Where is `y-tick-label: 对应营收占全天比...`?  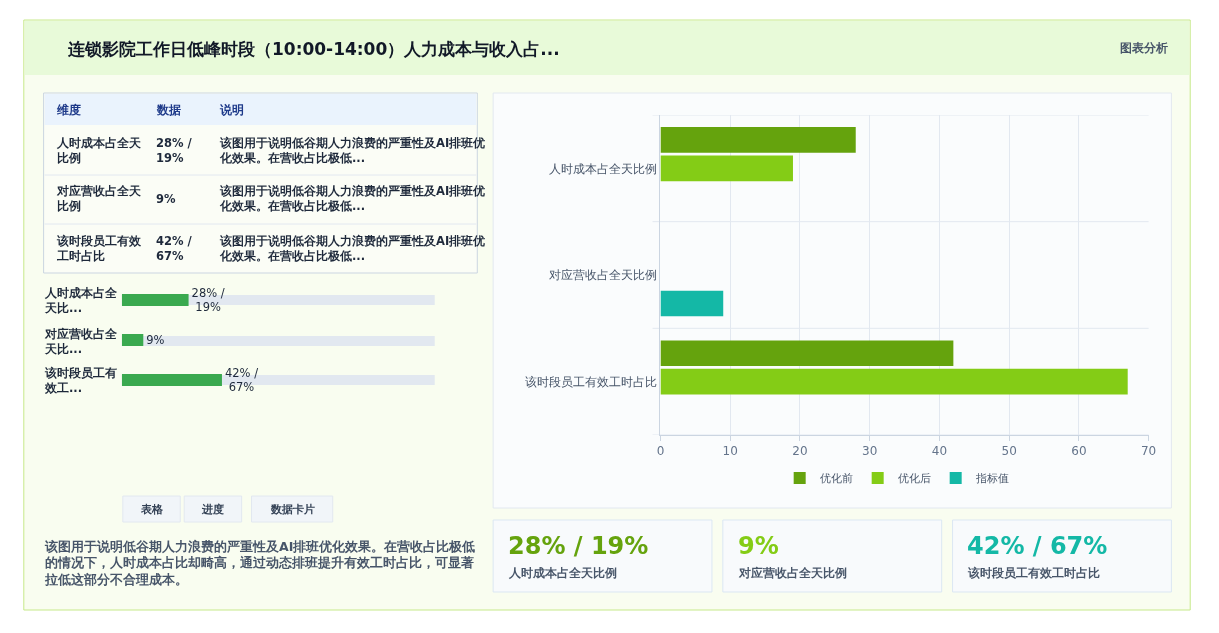
y-tick-label: 对应营收占全天比... is located at coordinates (81, 341).